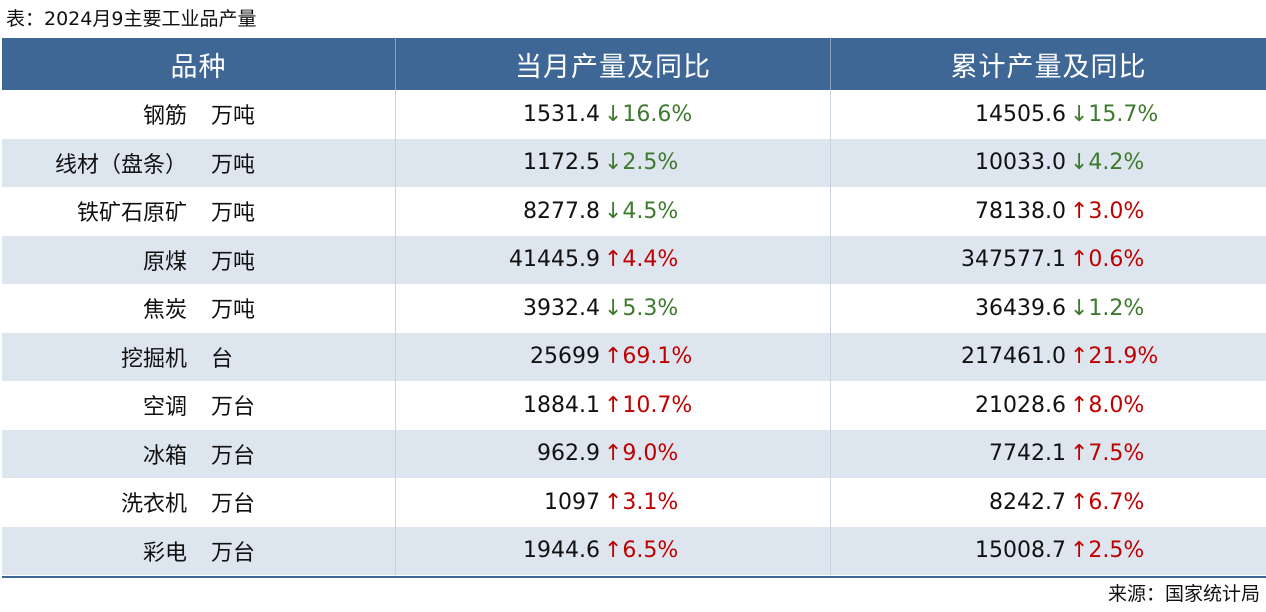 The width and height of the screenshot is (1266, 612). I want to click on row-cumulative: 15008.7 ↑2.5%, so click(1048, 551).